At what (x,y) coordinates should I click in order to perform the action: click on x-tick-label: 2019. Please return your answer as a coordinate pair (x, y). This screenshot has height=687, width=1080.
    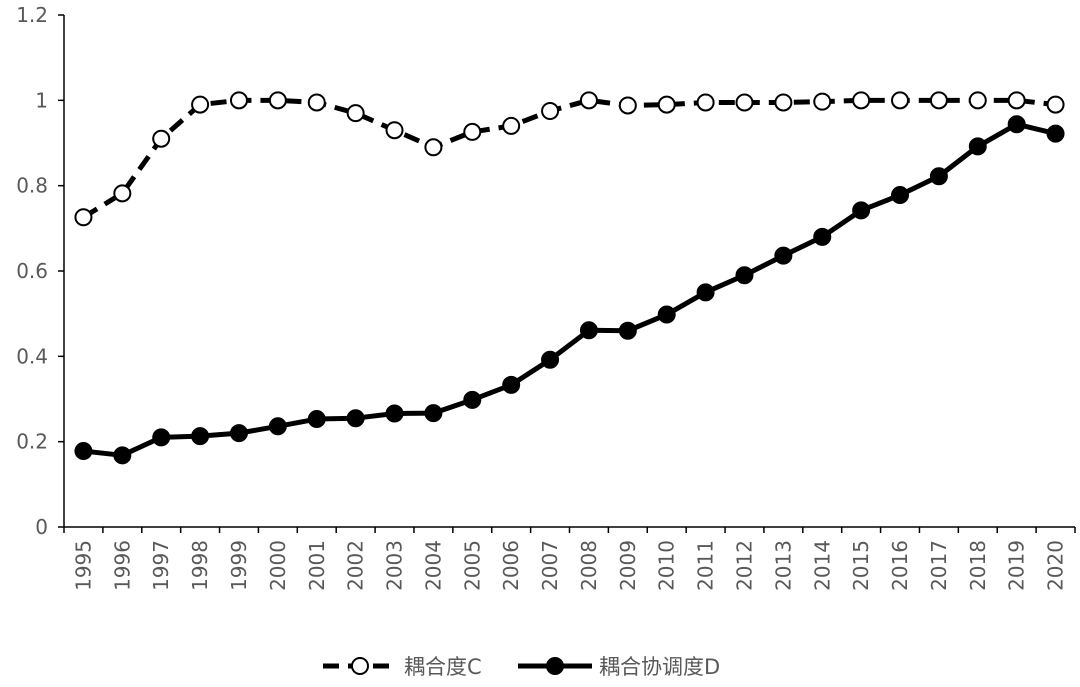
    Looking at the image, I should click on (1017, 565).